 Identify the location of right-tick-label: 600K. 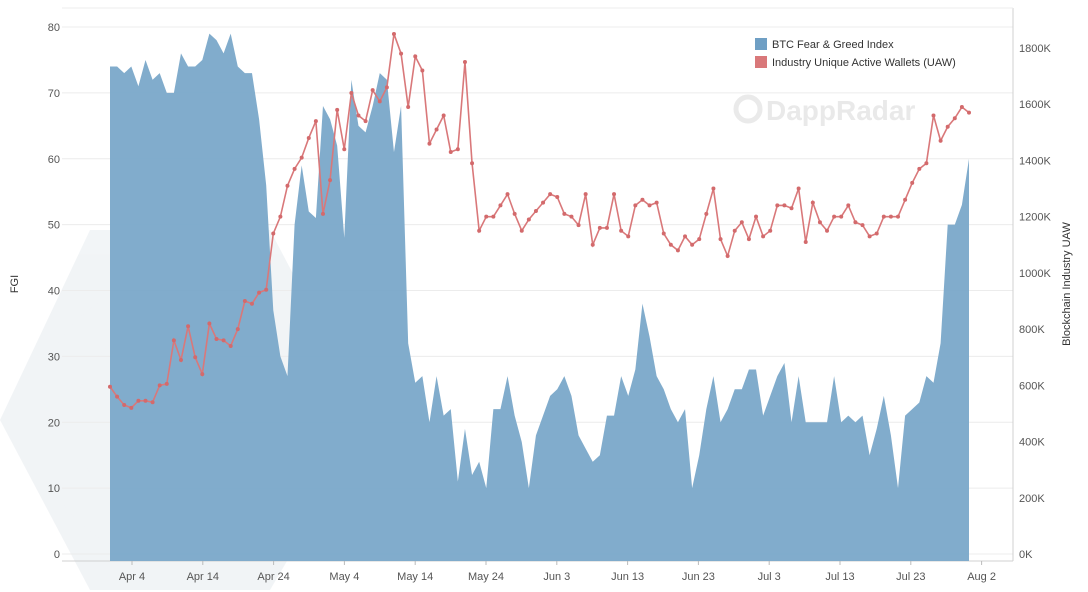
(1032, 386).